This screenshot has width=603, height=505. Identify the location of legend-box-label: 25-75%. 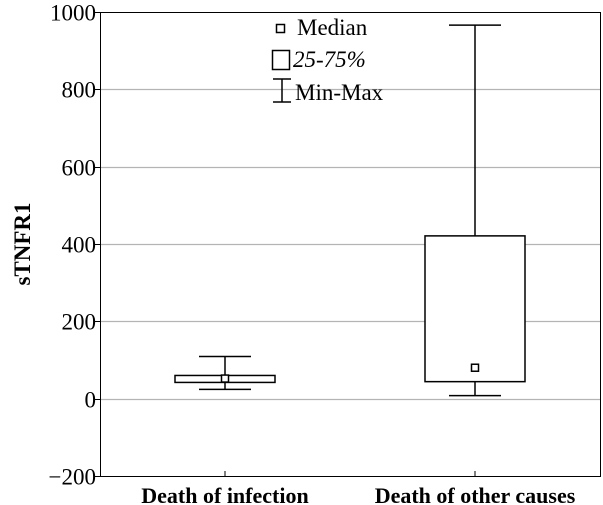
(329, 59).